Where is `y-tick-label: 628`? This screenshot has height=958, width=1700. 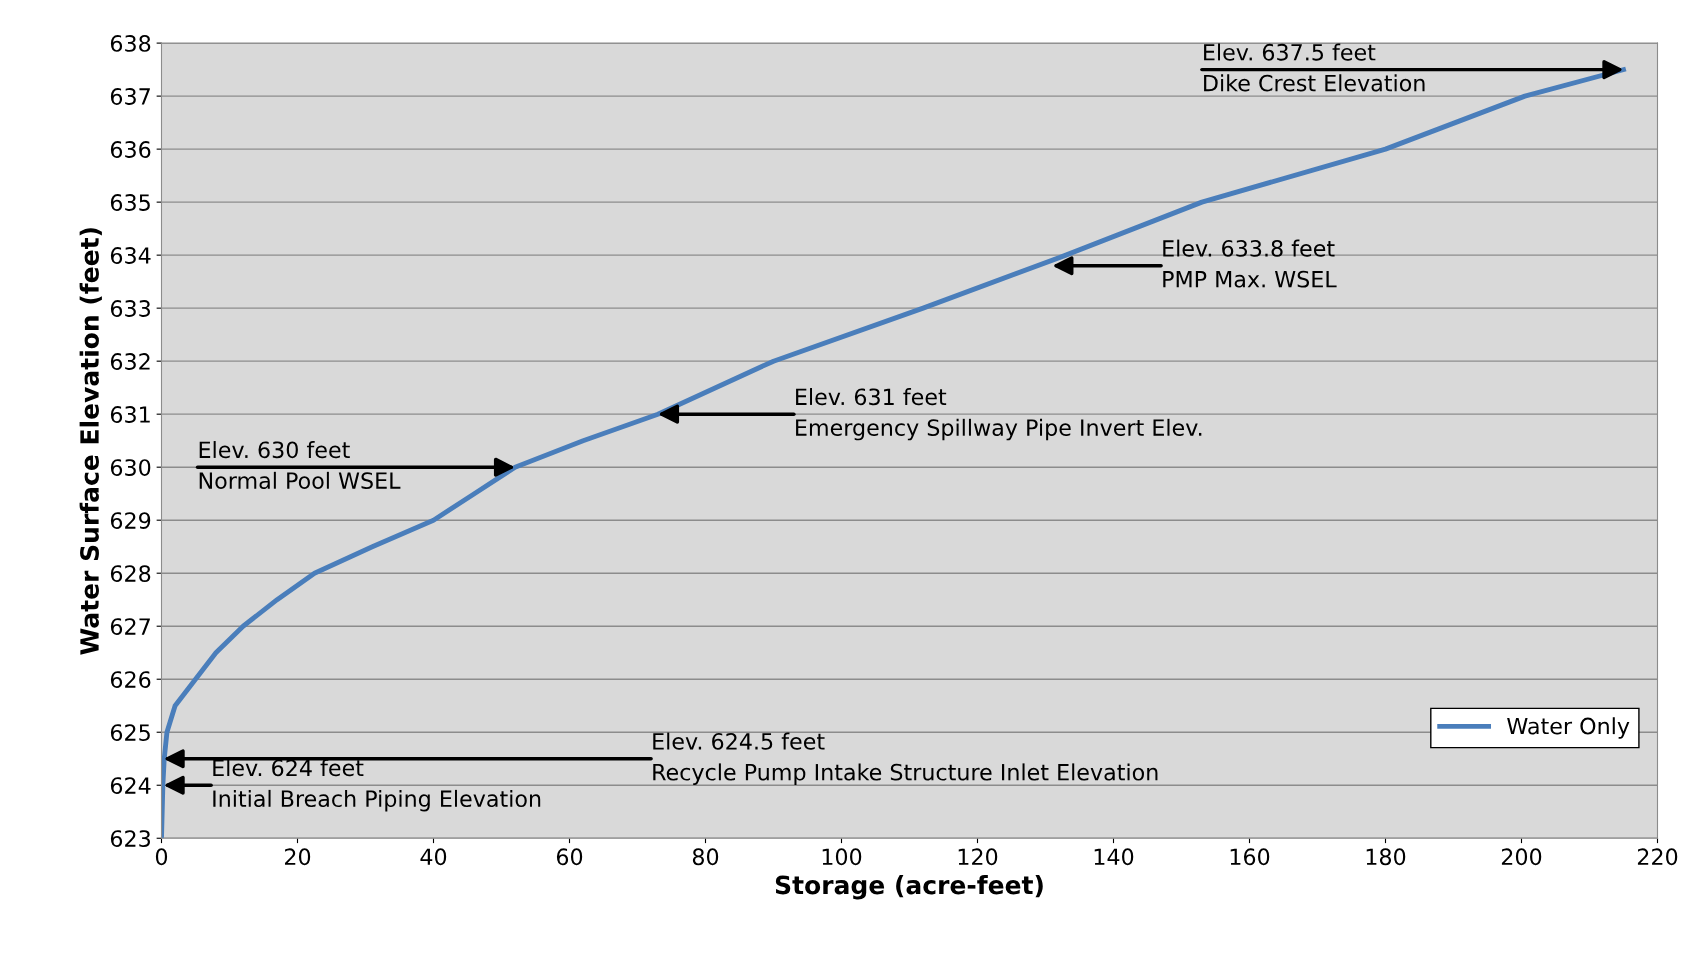
y-tick-label: 628 is located at coordinates (130, 573).